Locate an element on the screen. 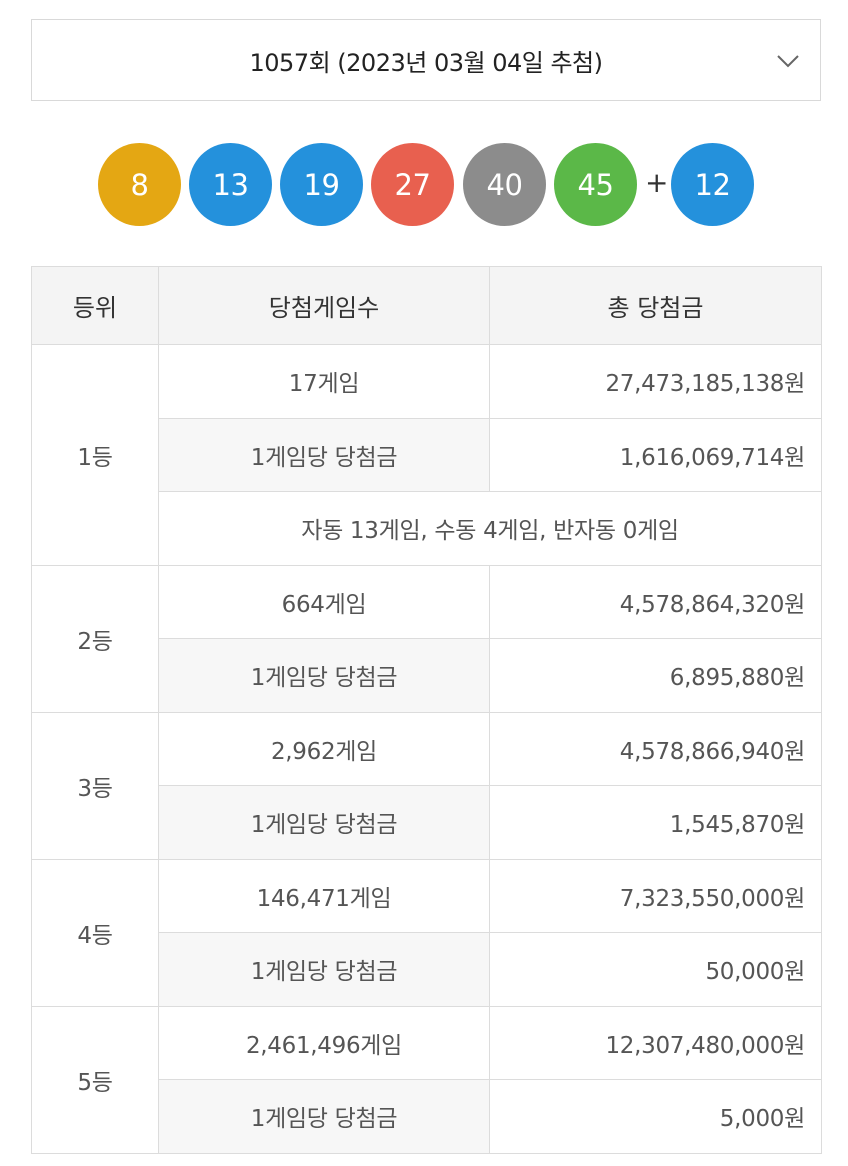 This screenshot has width=848, height=1166. games-cell: 2,962게임 is located at coordinates (324, 748).